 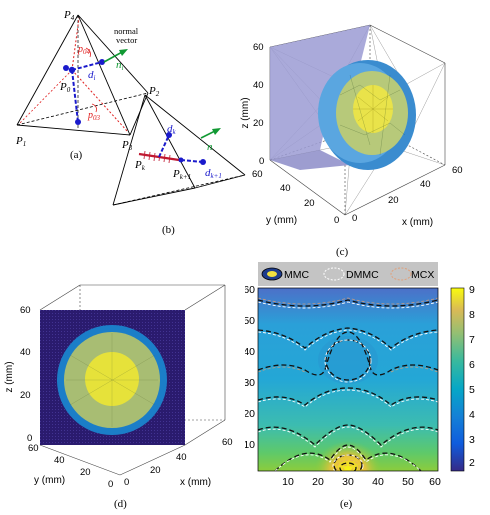 What do you see at coordinates (144, 168) in the screenshot?
I see `label-pk-sub: k` at bounding box center [144, 168].